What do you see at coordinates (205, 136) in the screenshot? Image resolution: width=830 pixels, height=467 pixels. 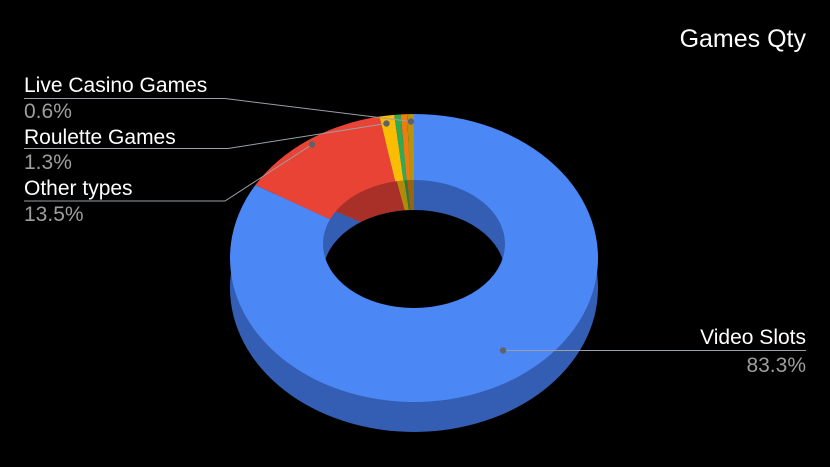 I see `callout-line-roulette-games` at bounding box center [205, 136].